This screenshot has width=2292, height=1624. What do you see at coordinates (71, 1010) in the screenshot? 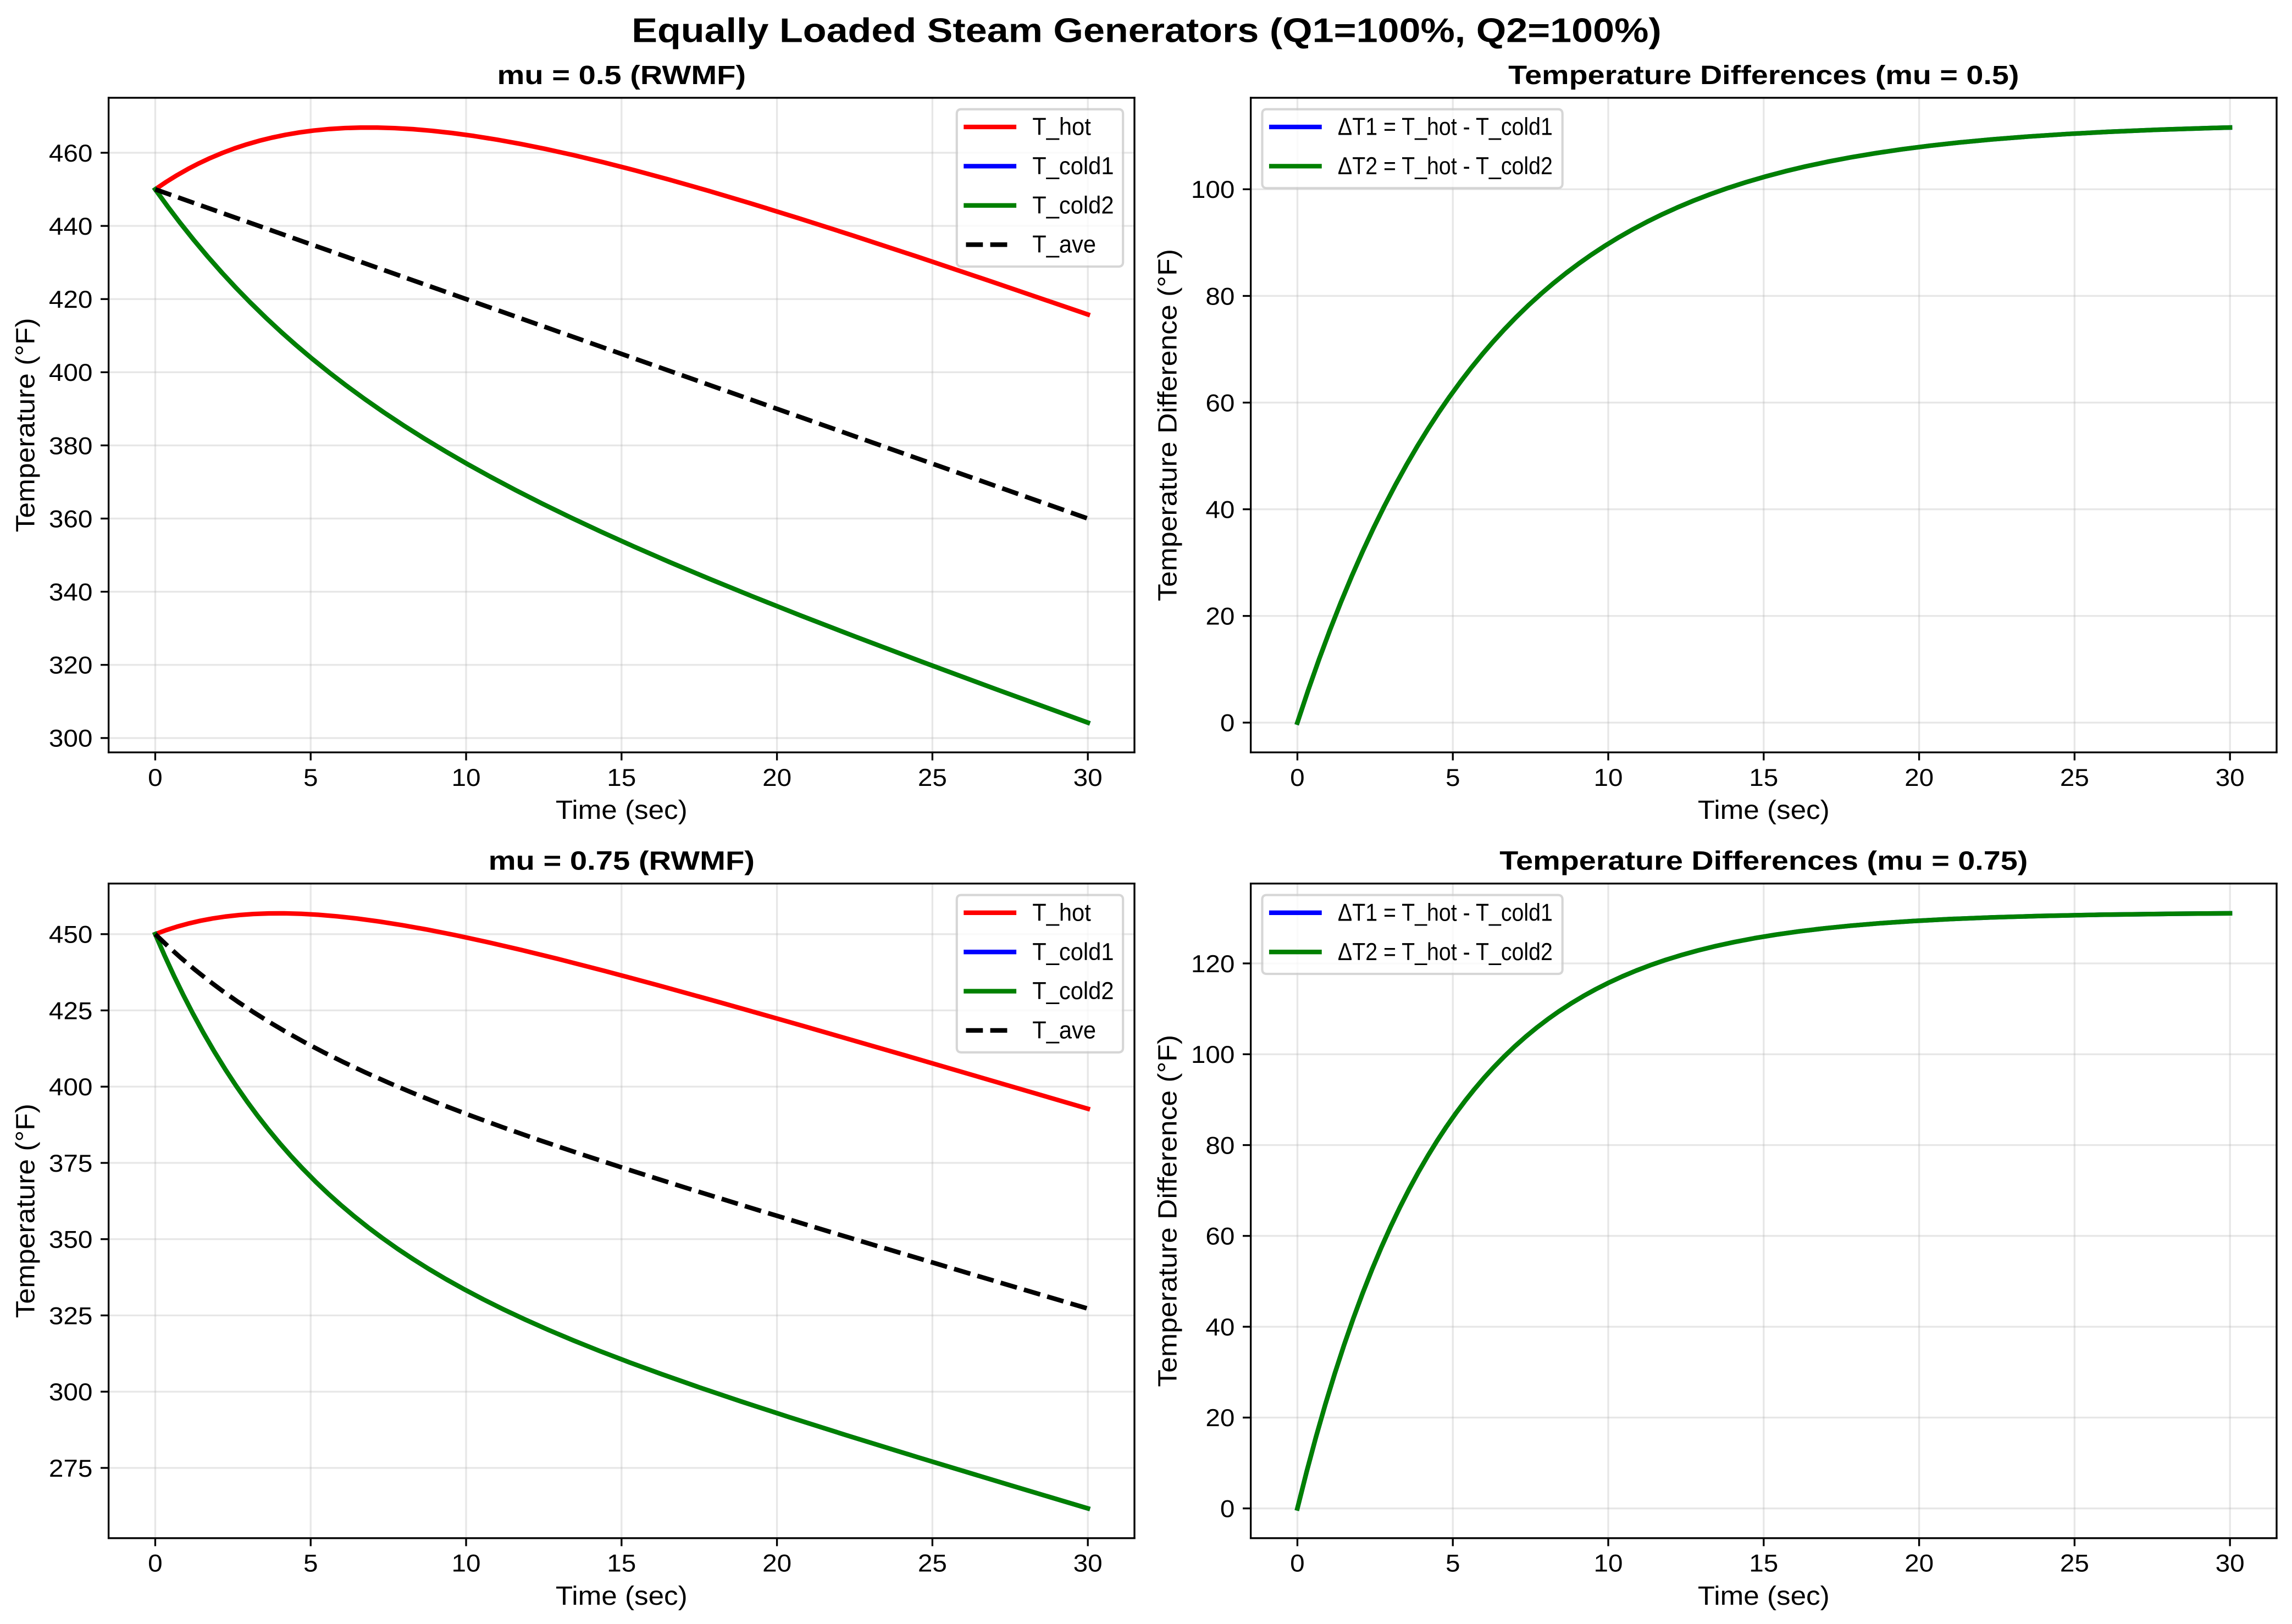
I see `svg-text: 425` at bounding box center [71, 1010].